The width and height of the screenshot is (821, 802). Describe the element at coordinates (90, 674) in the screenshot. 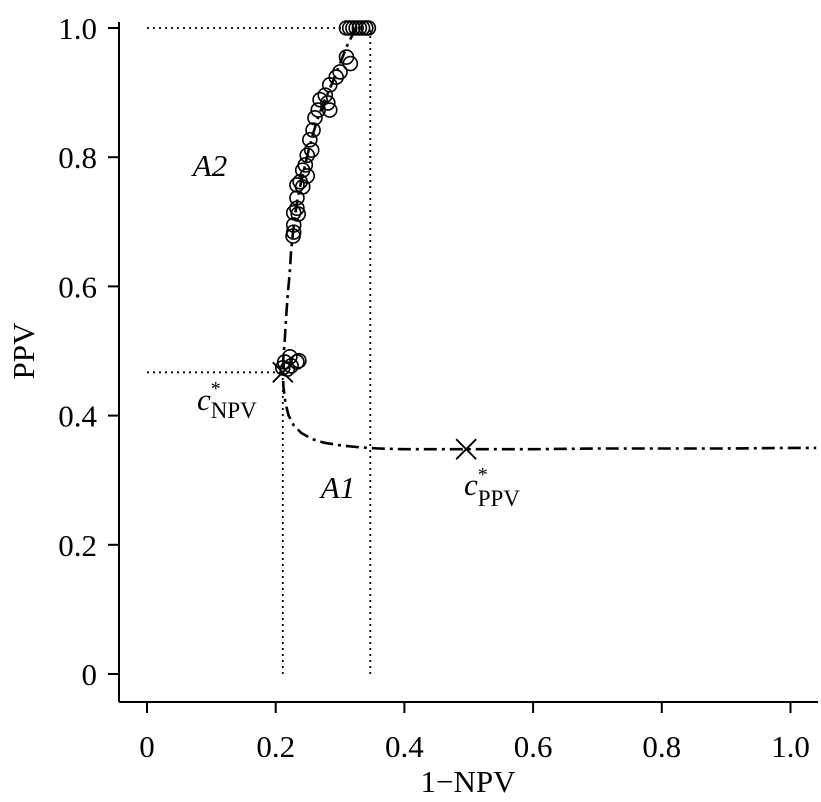

I see `y-tick-label: 0` at that location.